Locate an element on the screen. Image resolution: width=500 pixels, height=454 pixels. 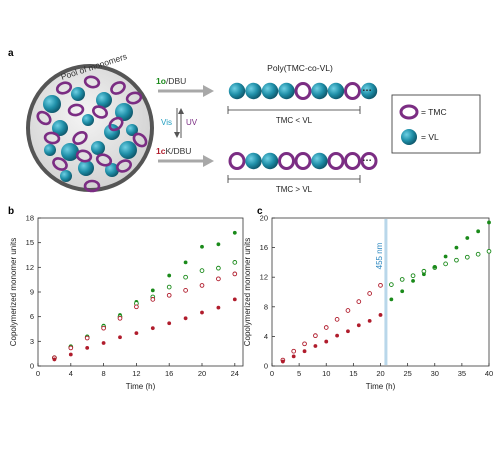
y-tick-label: 15 is located at coordinates (30, 242).